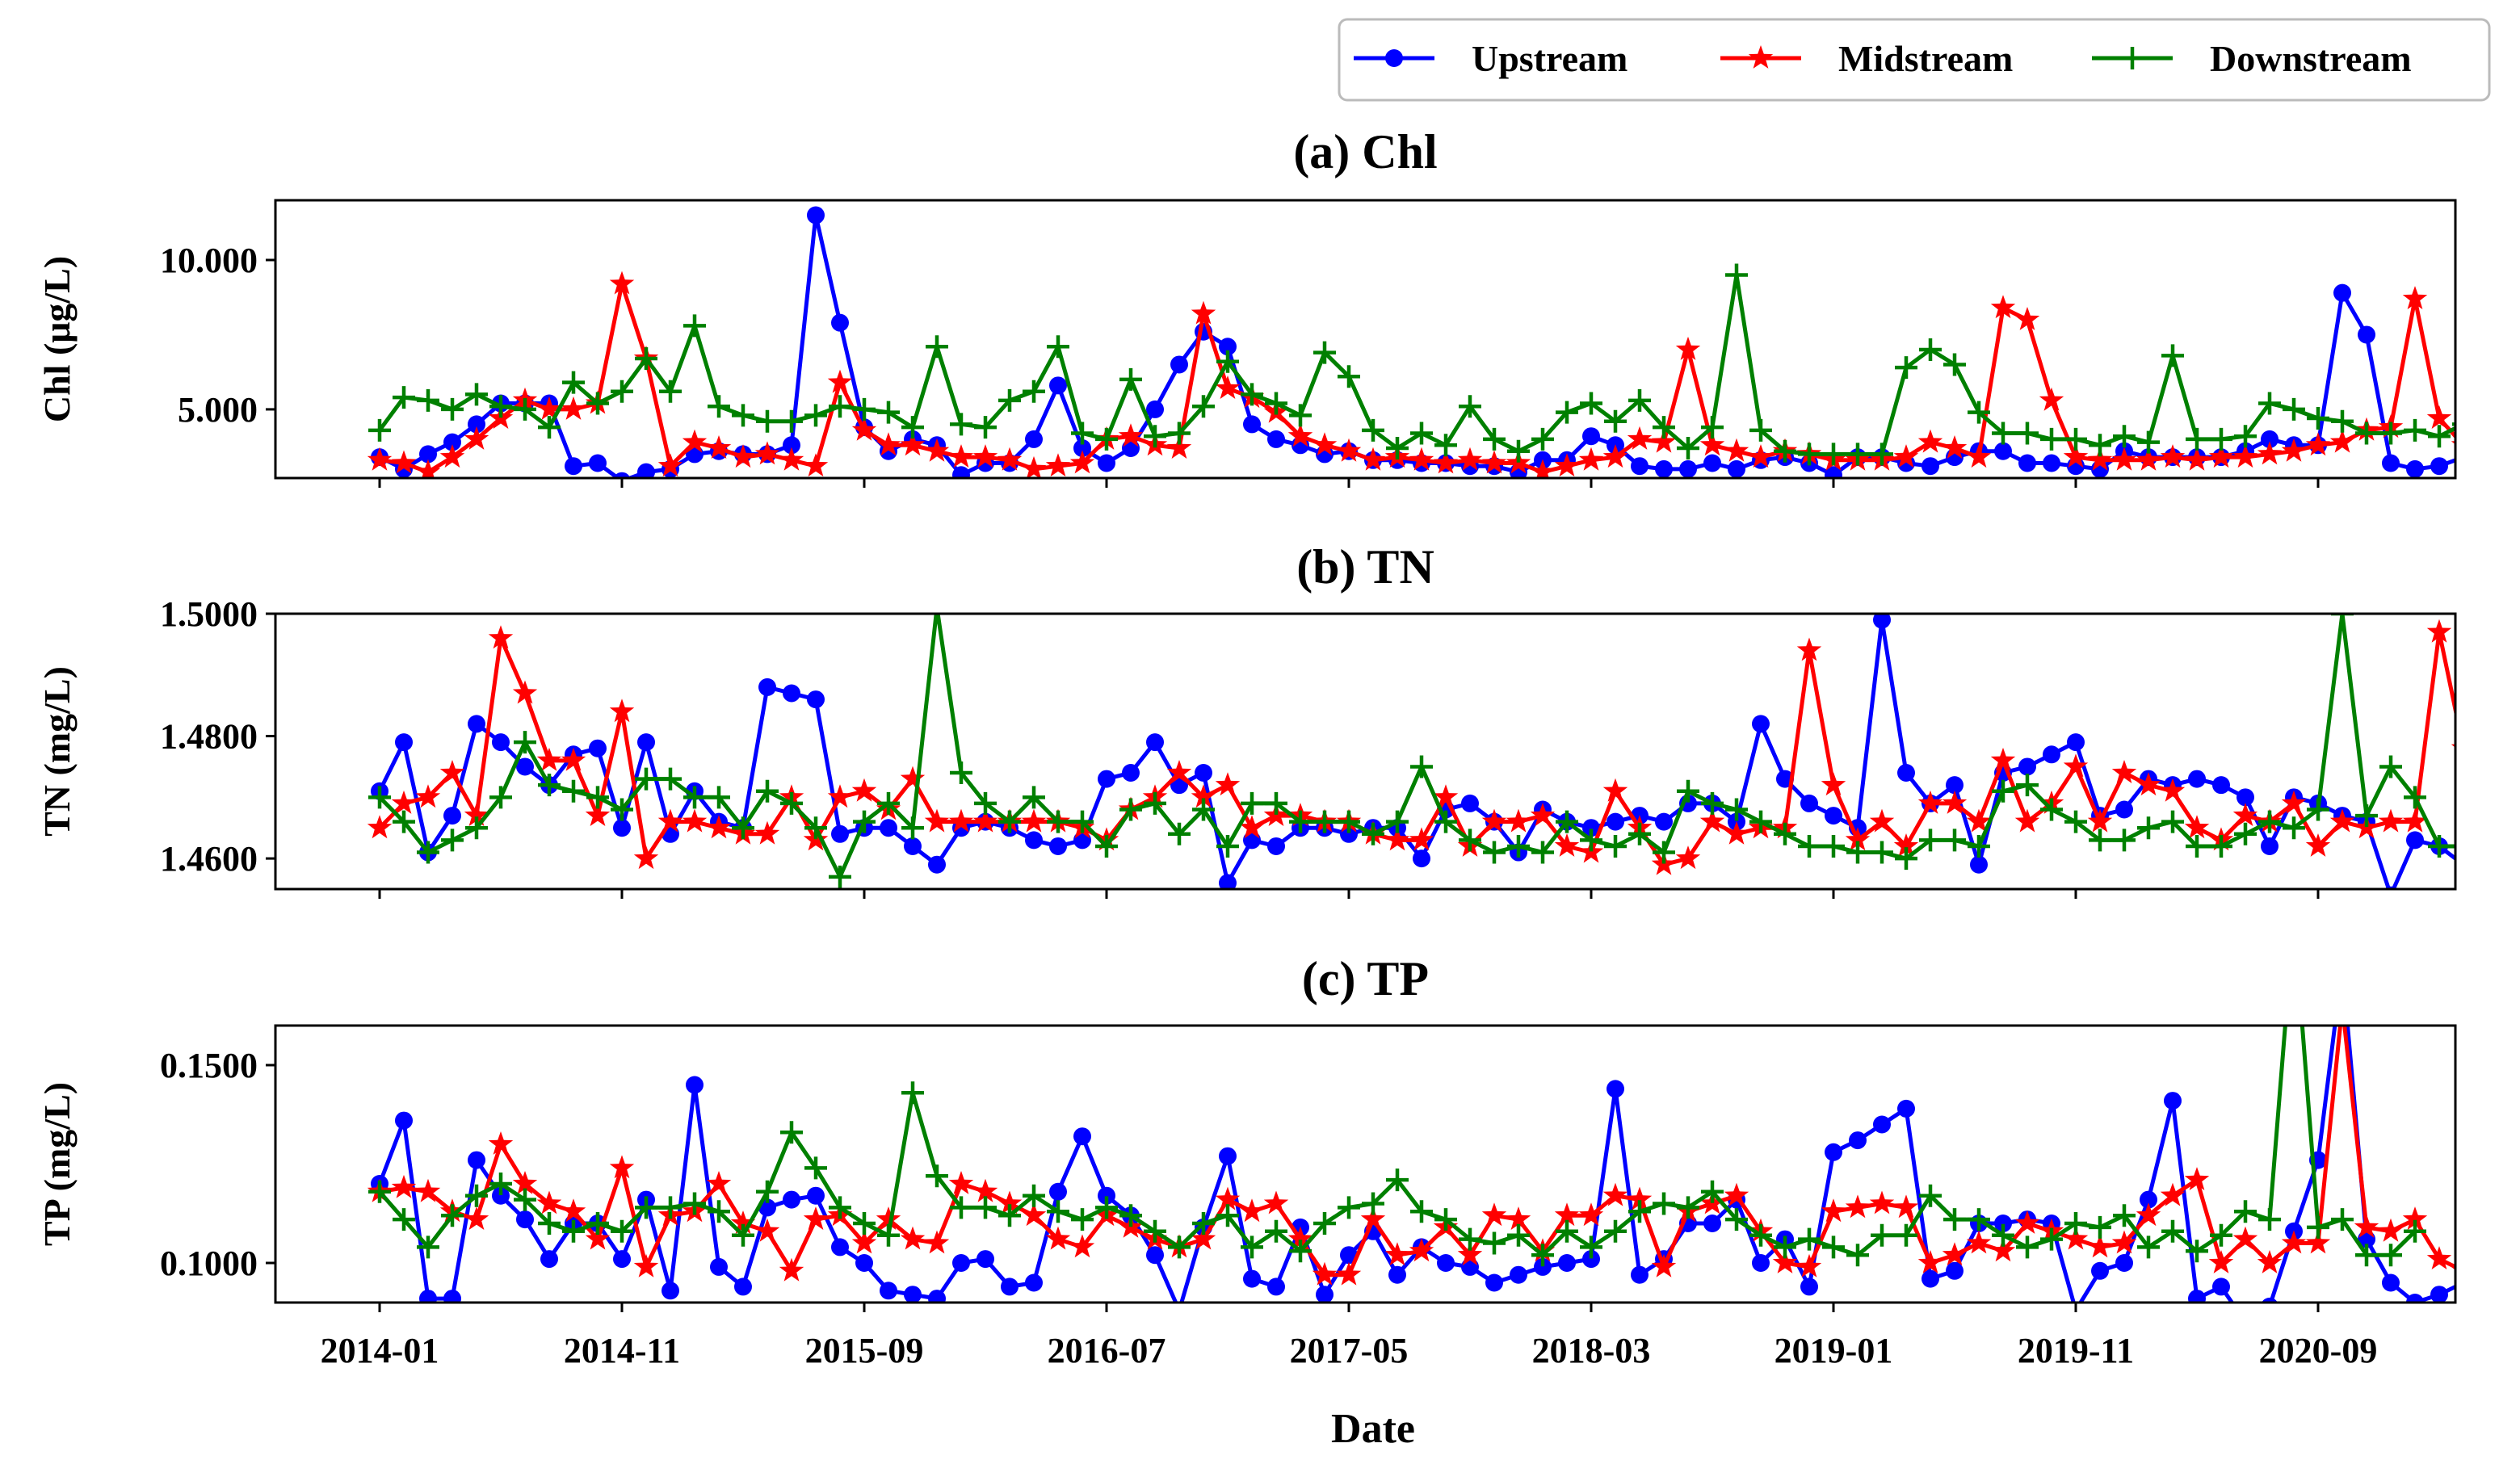 The width and height of the screenshot is (2520, 1460). Describe the element at coordinates (1550, 59) in the screenshot. I see `legend-label: Upstream` at that location.